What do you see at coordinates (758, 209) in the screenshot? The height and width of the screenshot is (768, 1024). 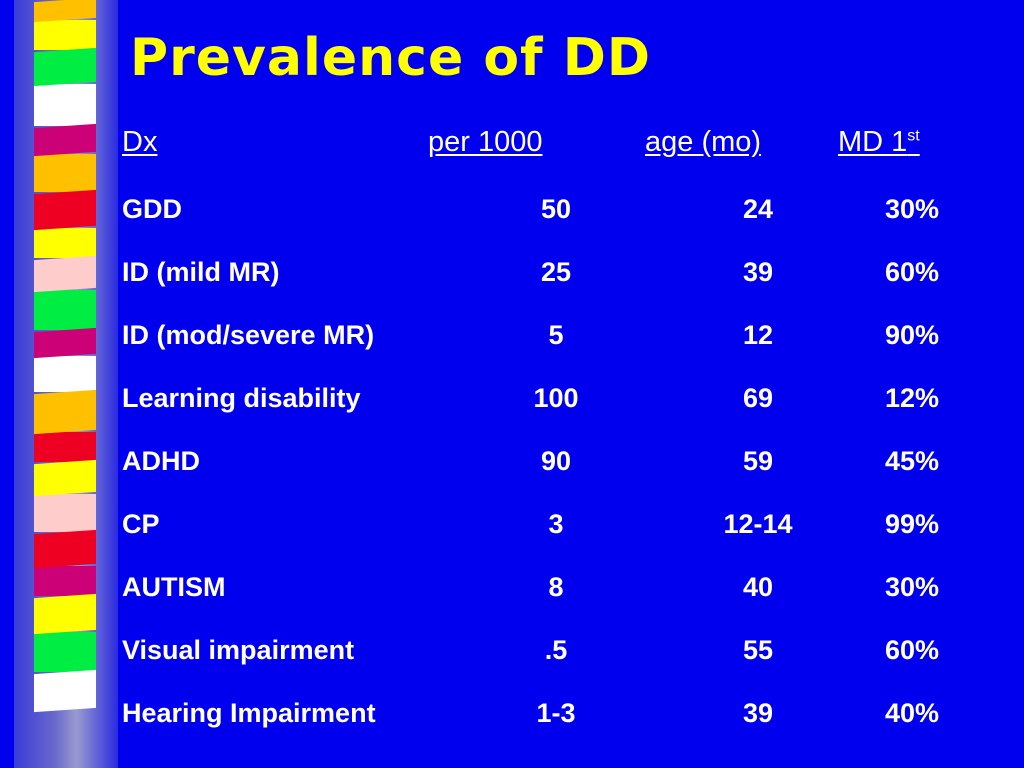 I see `table-cell-age: 24` at bounding box center [758, 209].